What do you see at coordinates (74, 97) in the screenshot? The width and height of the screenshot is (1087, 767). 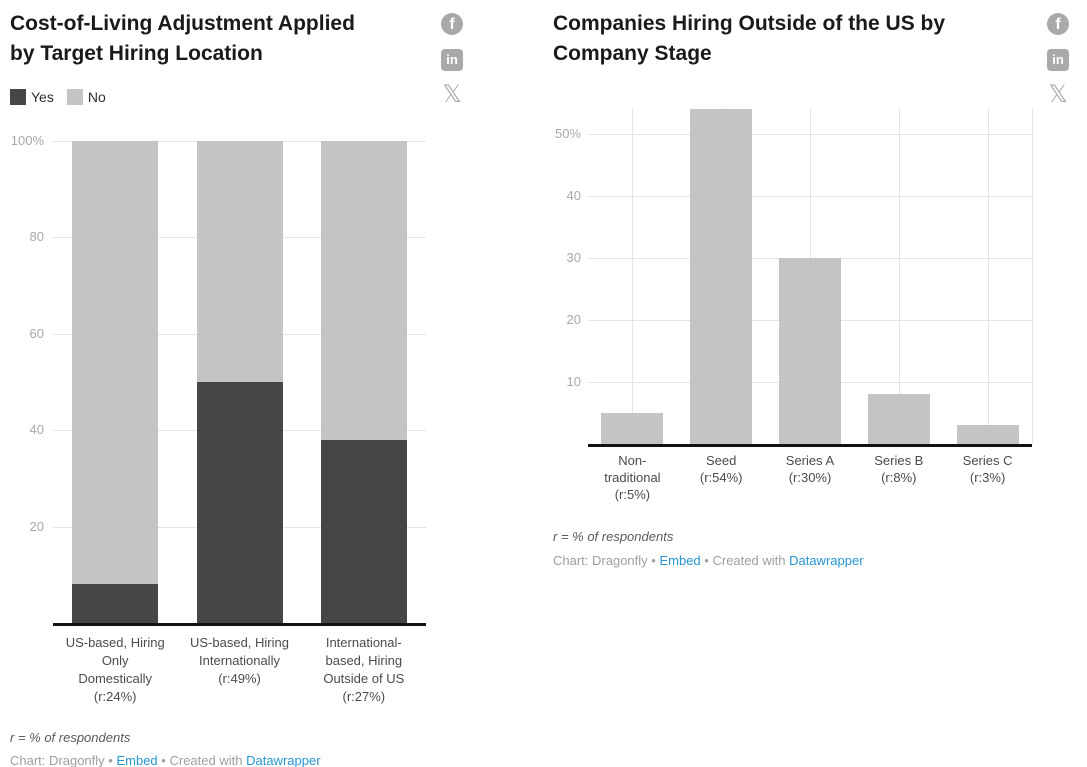 I see `legend-swatch-no` at bounding box center [74, 97].